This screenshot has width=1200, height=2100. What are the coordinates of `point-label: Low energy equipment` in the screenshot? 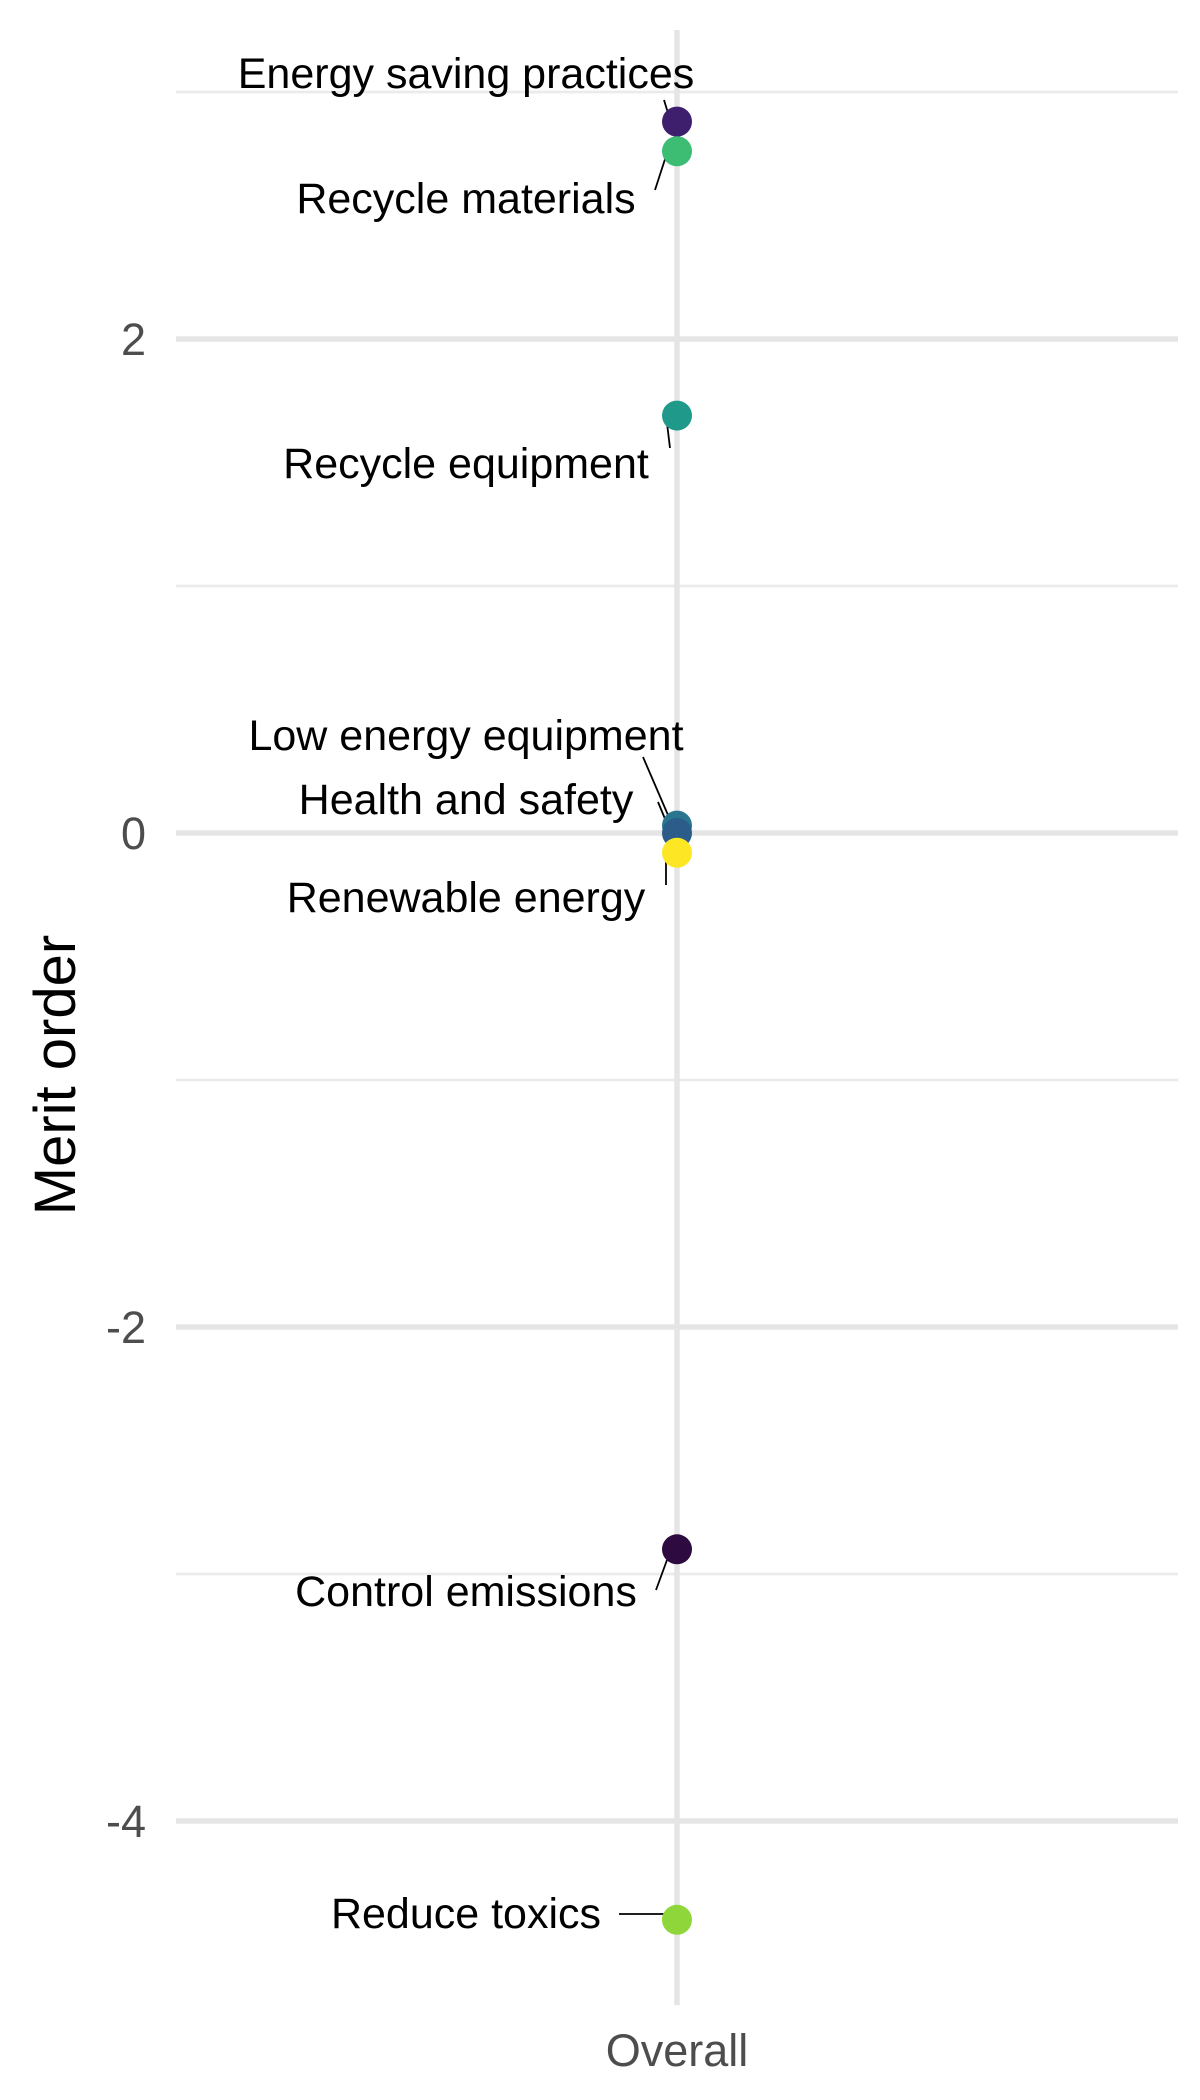 It's located at (465, 736).